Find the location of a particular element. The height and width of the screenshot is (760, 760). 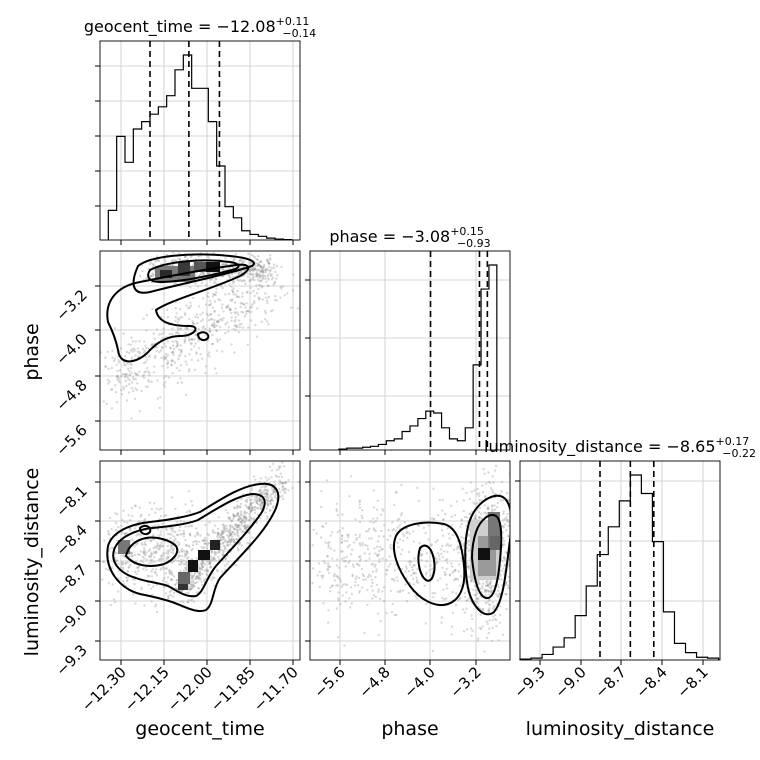

quantile-lines-phase is located at coordinates (459, 350).